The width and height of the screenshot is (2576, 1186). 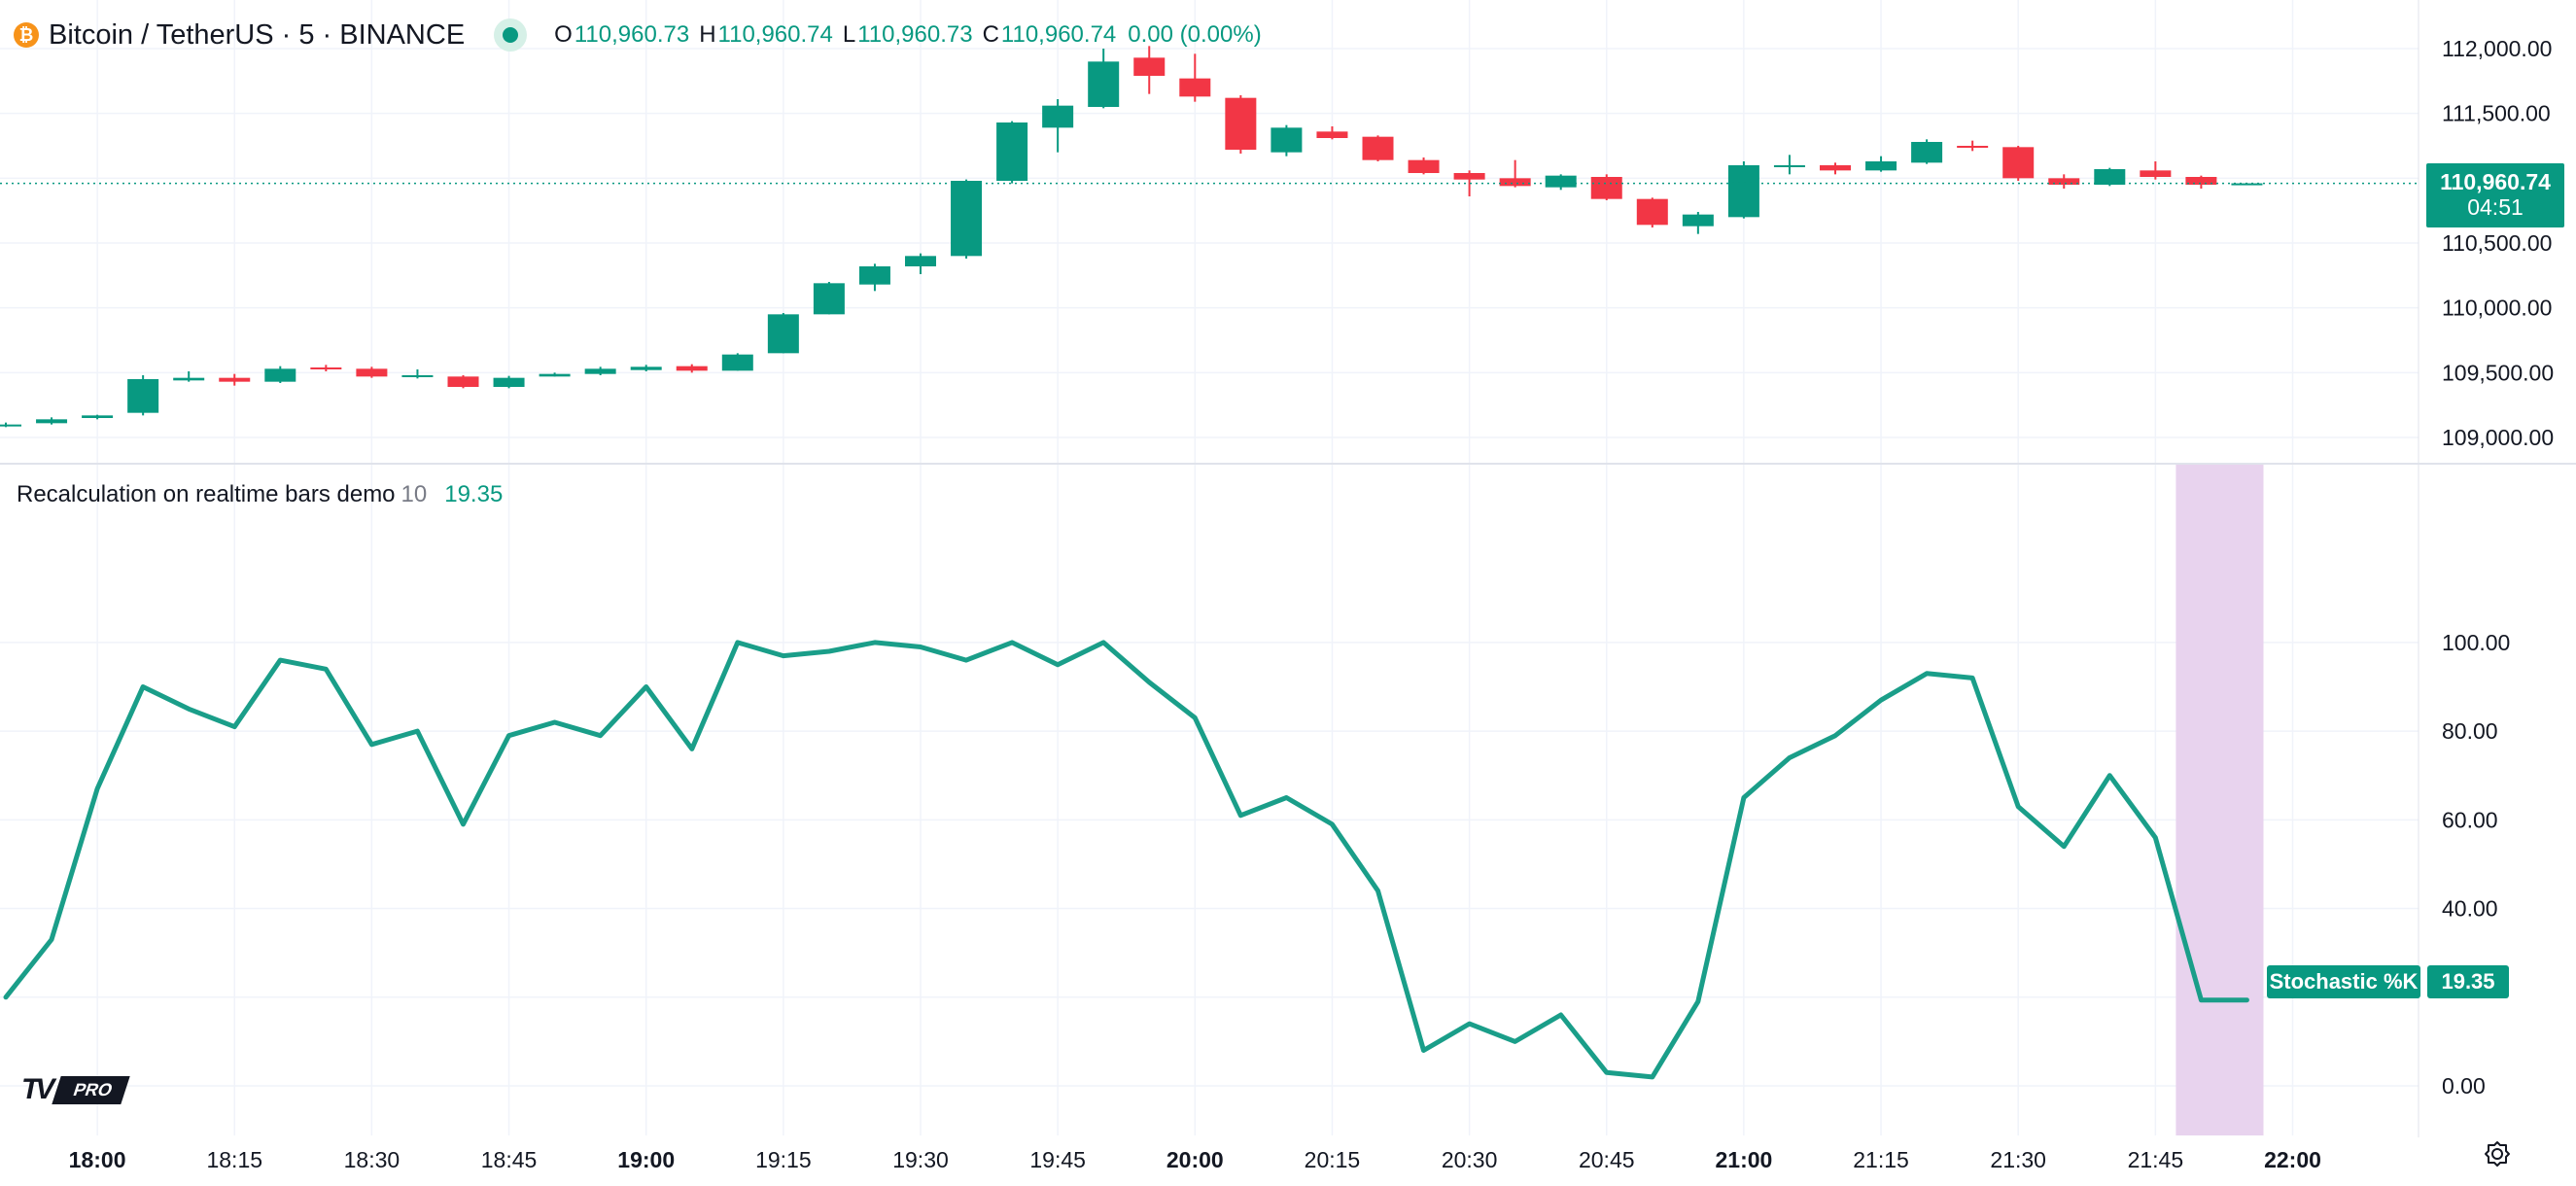 I want to click on symbol-title: Bitcoin / TetherUS · 5 · BINANCE, so click(x=257, y=34).